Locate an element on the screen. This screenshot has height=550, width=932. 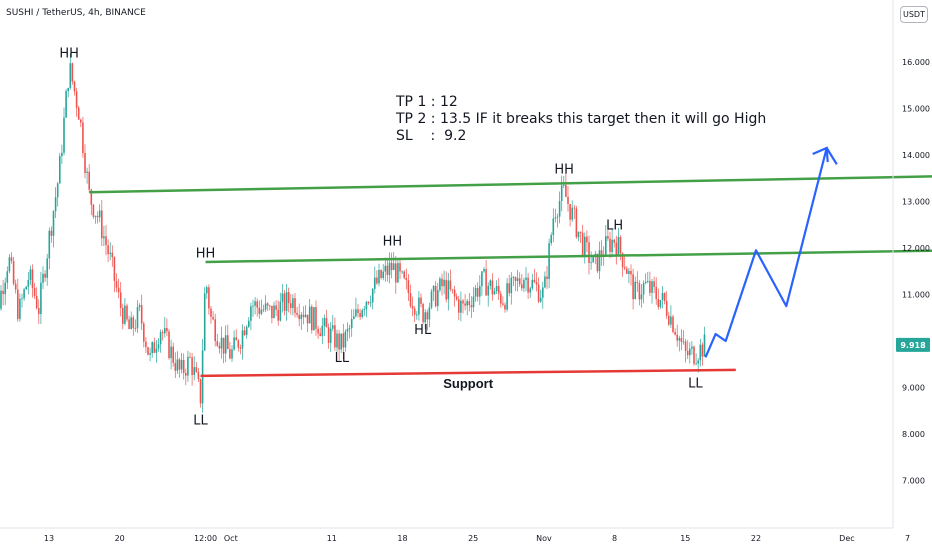
currency-button: USDT is located at coordinates (914, 14).